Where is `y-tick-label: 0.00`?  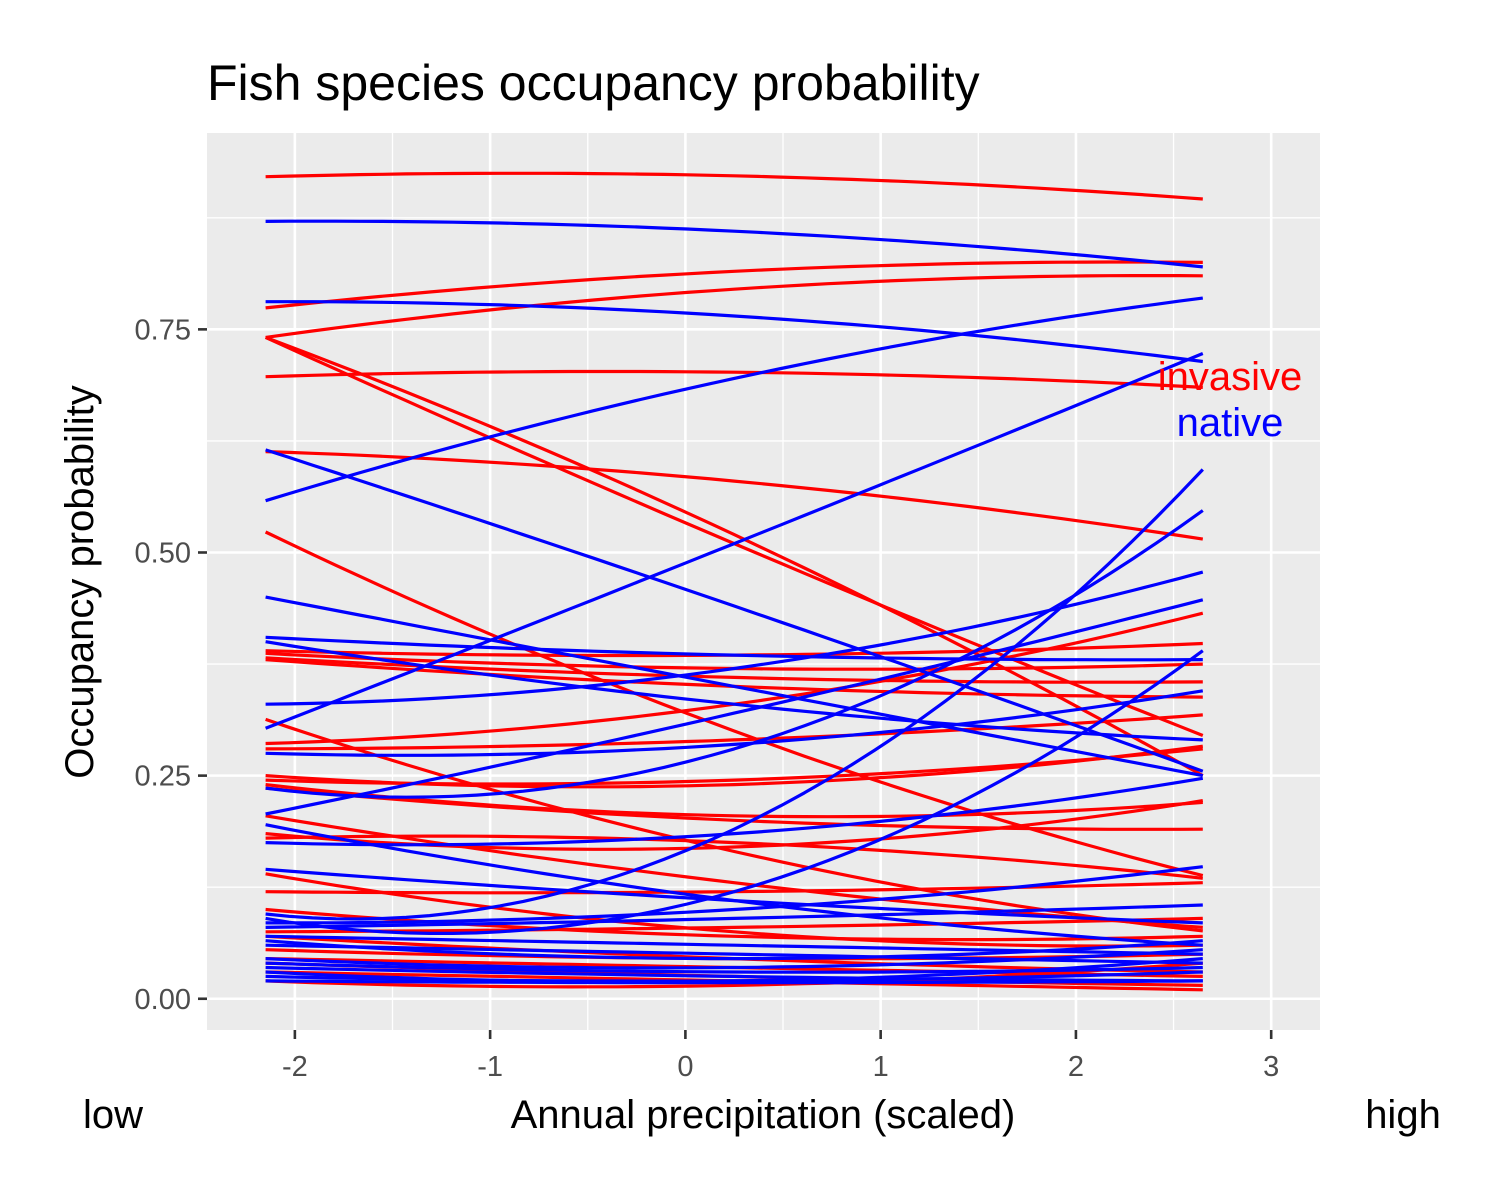
y-tick-label: 0.00 is located at coordinates (163, 1000).